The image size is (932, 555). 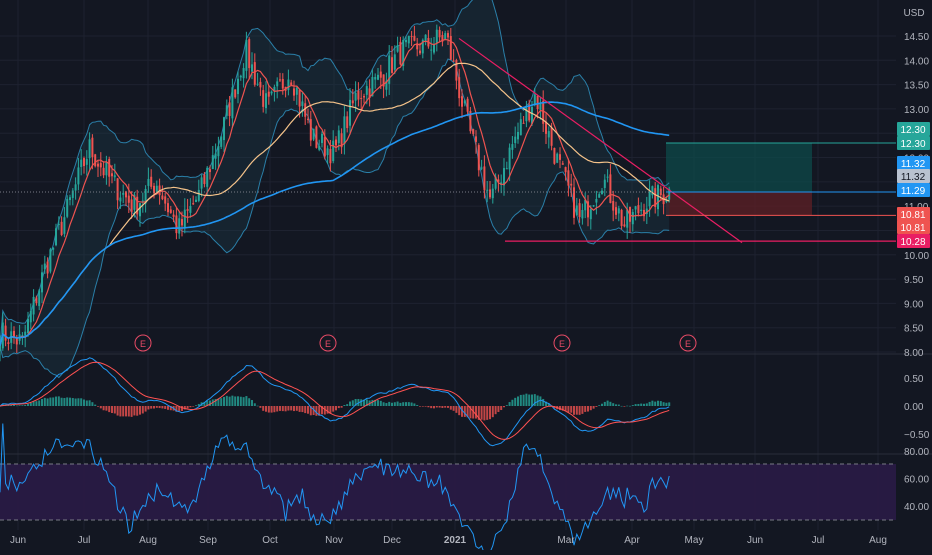 I want to click on stop-zone, so click(x=739, y=204).